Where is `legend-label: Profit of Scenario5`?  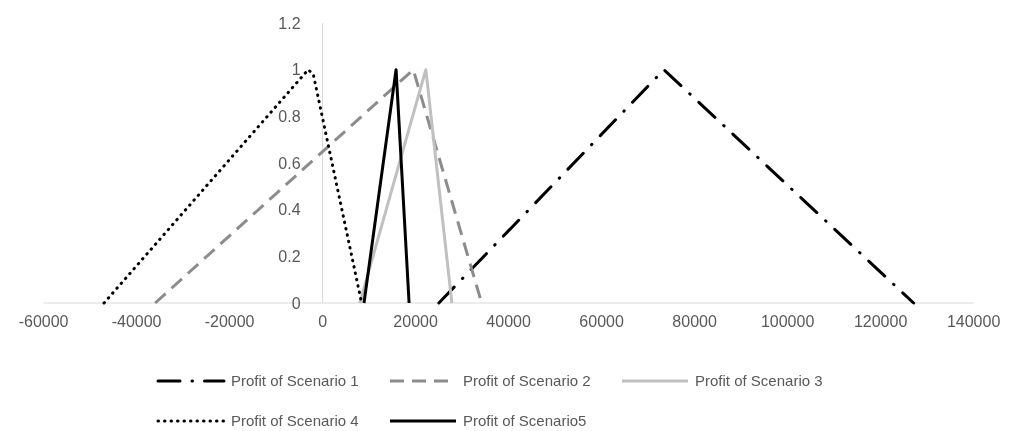 legend-label: Profit of Scenario5 is located at coordinates (525, 421).